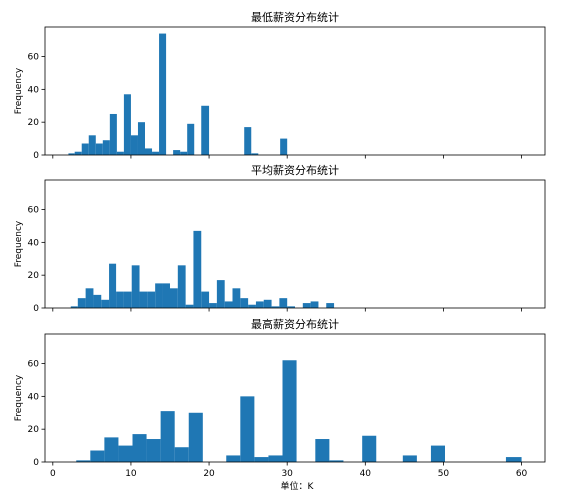  I want to click on x-tick-label: 0, so click(53, 474).